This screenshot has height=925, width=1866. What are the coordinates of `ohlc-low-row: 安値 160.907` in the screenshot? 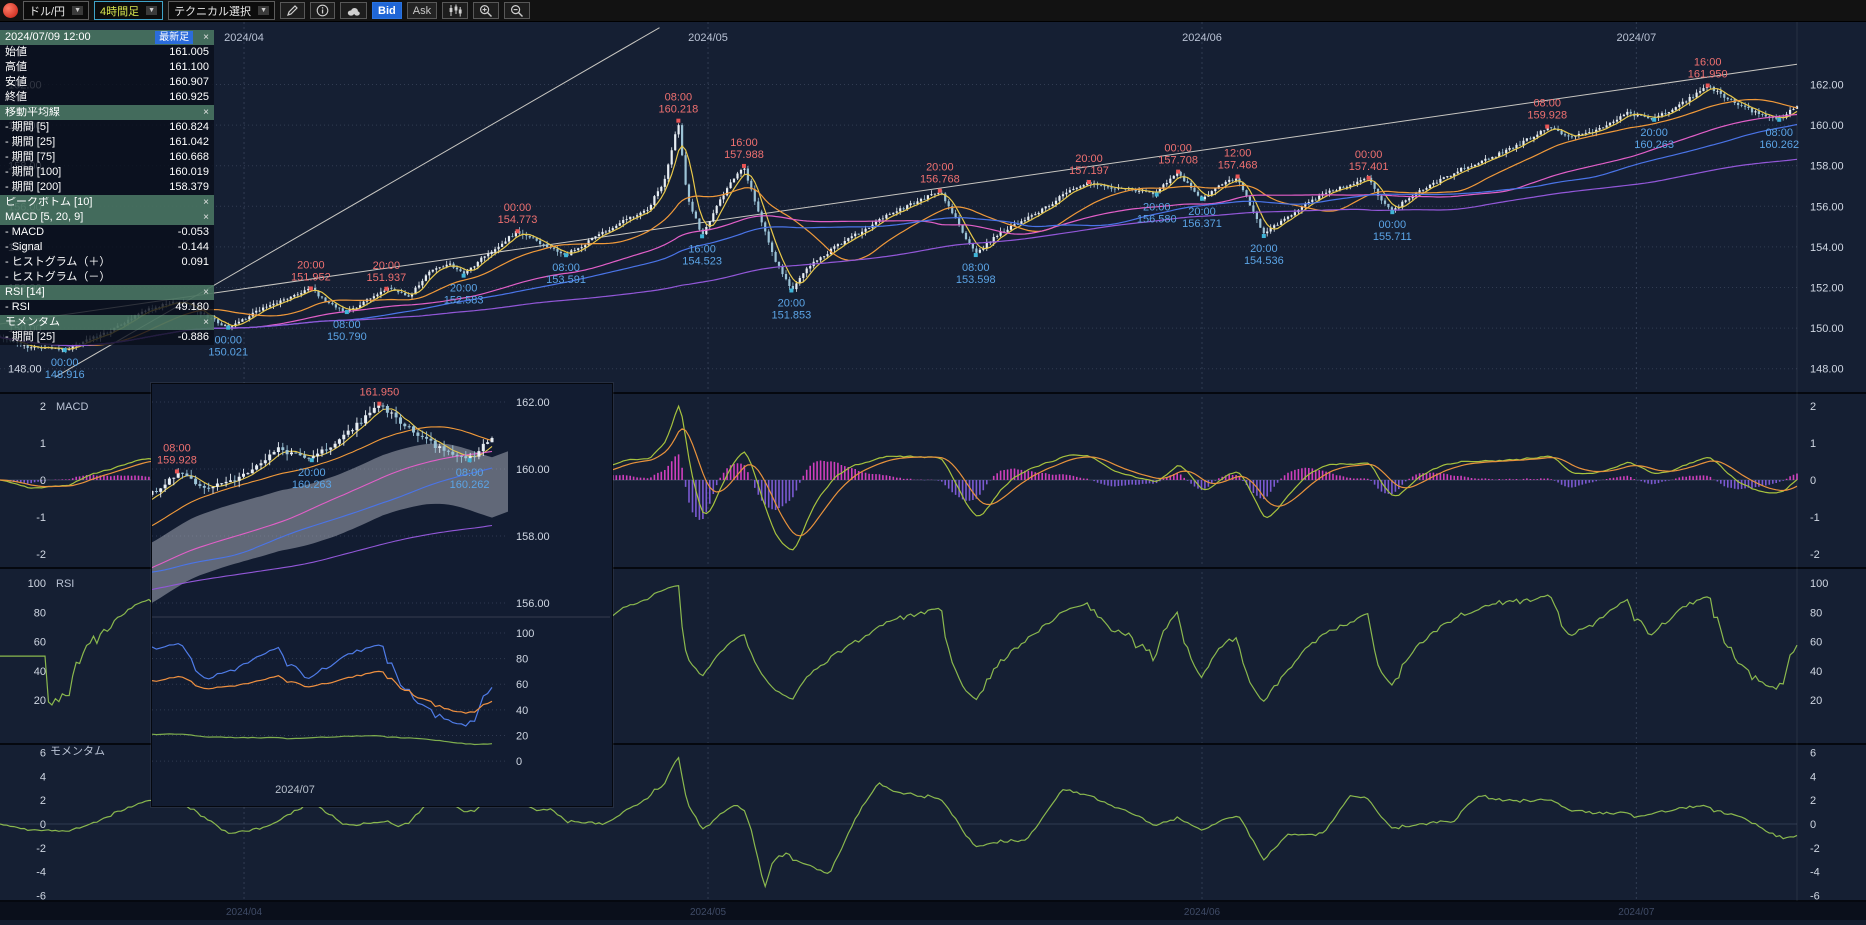 It's located at (107, 82).